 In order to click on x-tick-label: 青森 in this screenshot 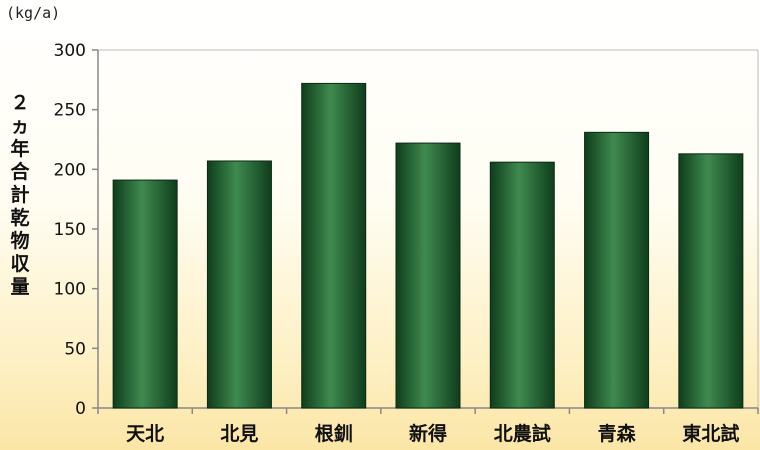, I will do `click(617, 433)`.